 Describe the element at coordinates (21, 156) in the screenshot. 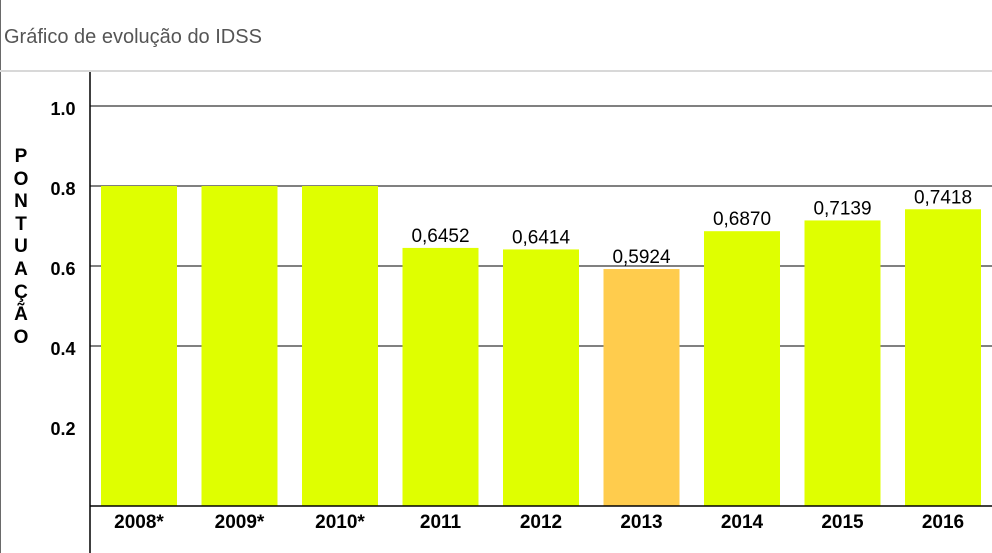

I see `y-axis-label-letter: P` at that location.